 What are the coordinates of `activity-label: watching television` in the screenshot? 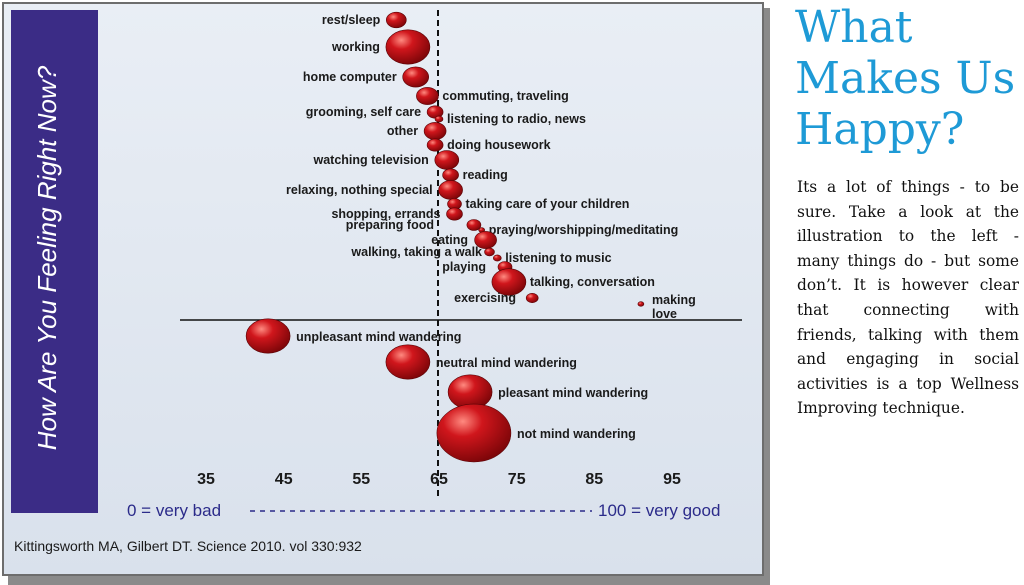 It's located at (370, 160).